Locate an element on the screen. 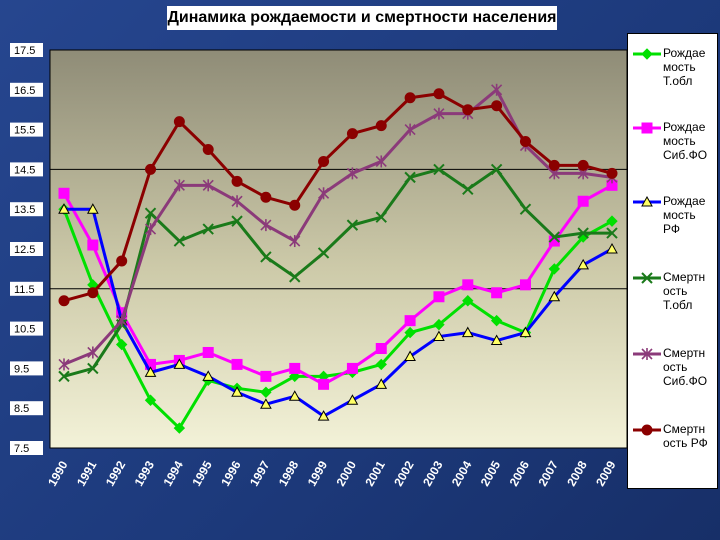 This screenshot has width=720, height=540. x-tick-label: 1999 is located at coordinates (318, 473).